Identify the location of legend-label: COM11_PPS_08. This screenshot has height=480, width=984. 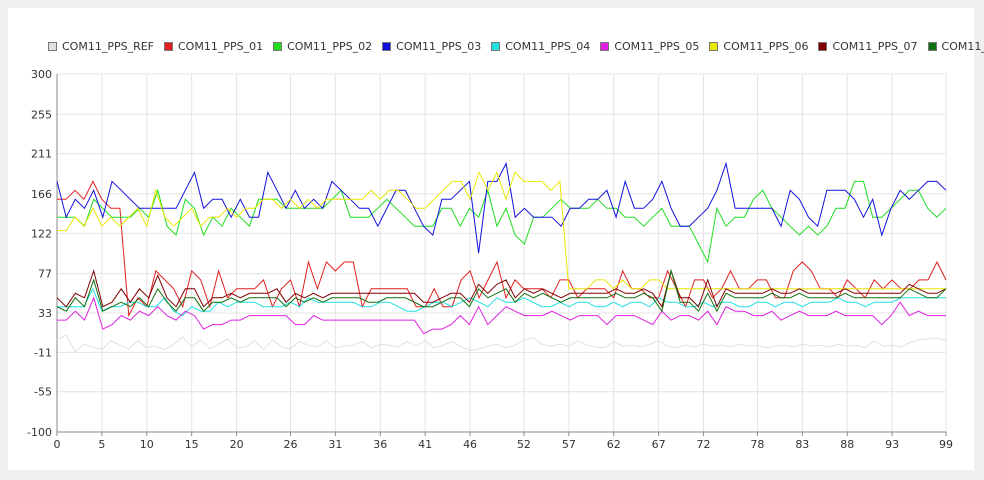
(962, 46).